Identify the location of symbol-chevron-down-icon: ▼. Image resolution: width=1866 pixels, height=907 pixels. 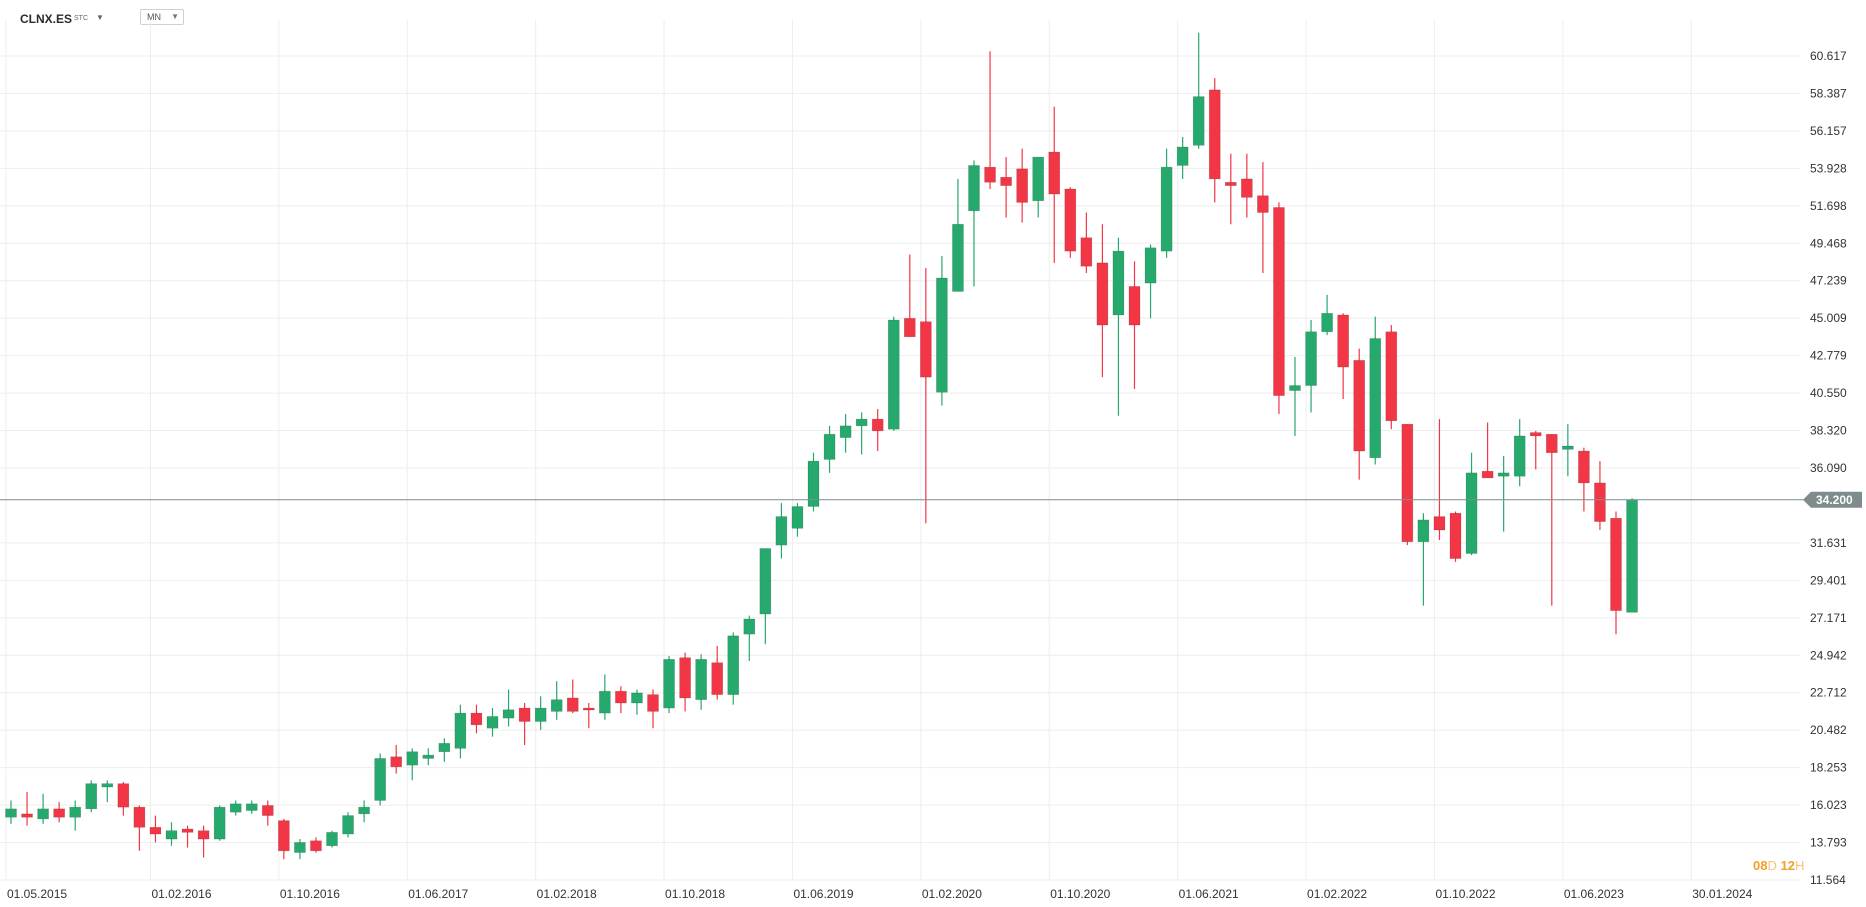
(100, 17).